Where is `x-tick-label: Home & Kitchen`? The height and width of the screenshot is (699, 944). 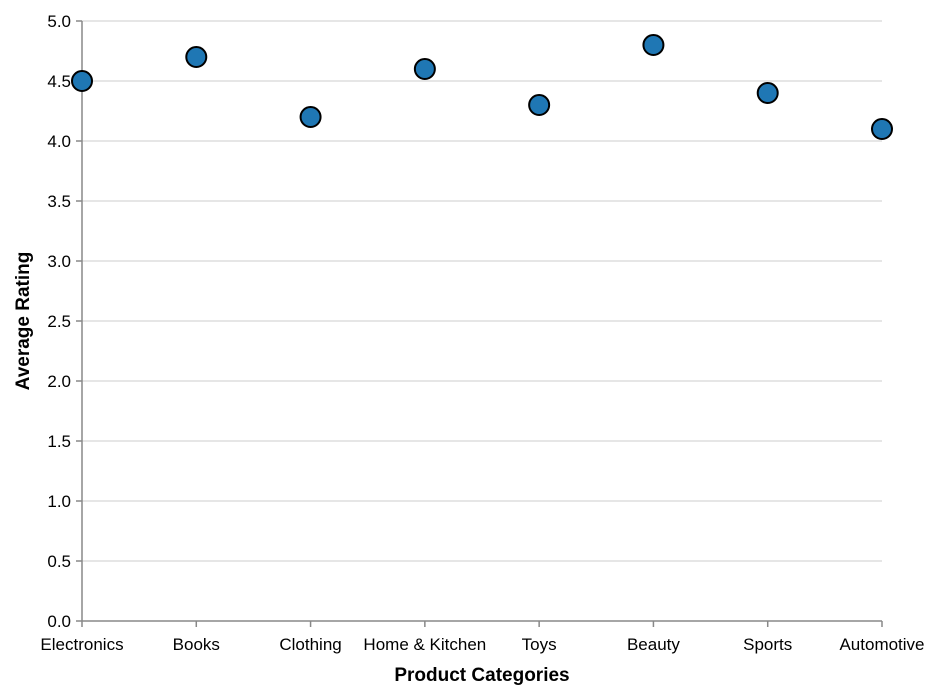 x-tick-label: Home & Kitchen is located at coordinates (424, 644).